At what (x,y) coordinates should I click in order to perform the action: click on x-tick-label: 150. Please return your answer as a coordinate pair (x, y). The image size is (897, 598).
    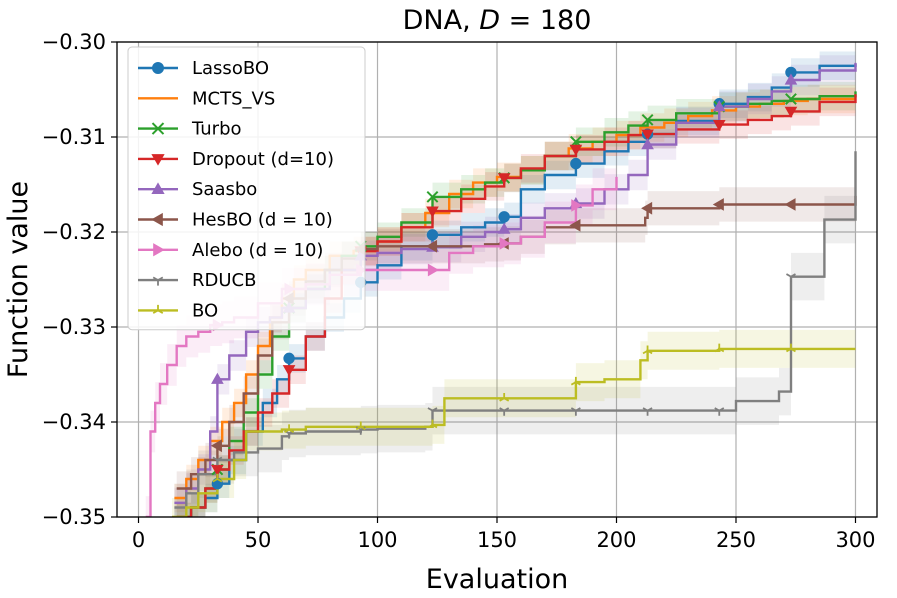
    Looking at the image, I should click on (497, 540).